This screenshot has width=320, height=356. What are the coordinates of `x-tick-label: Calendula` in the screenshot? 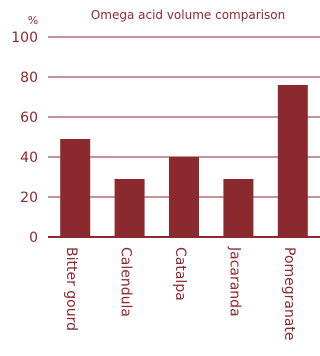 It's located at (126, 282).